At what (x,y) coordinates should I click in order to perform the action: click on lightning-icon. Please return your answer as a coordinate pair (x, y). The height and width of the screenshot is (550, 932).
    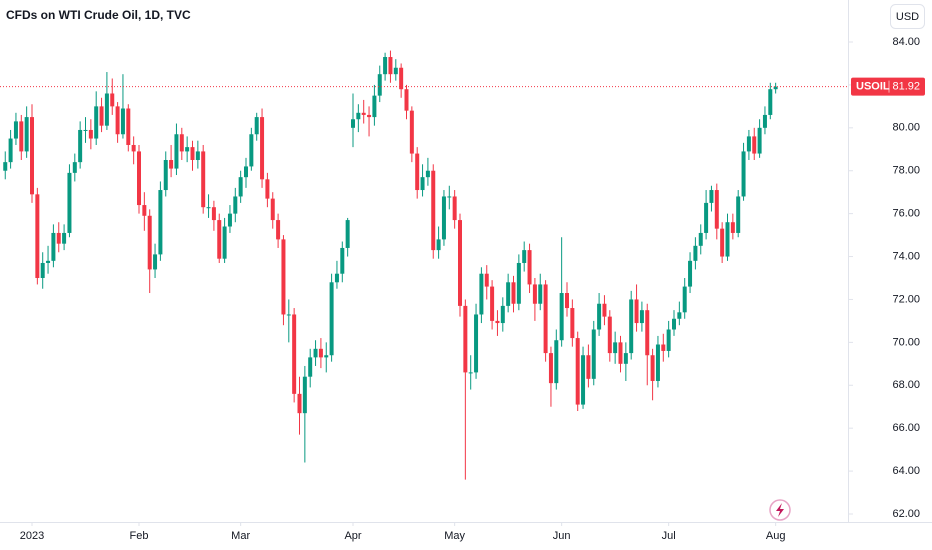
    Looking at the image, I should click on (780, 510).